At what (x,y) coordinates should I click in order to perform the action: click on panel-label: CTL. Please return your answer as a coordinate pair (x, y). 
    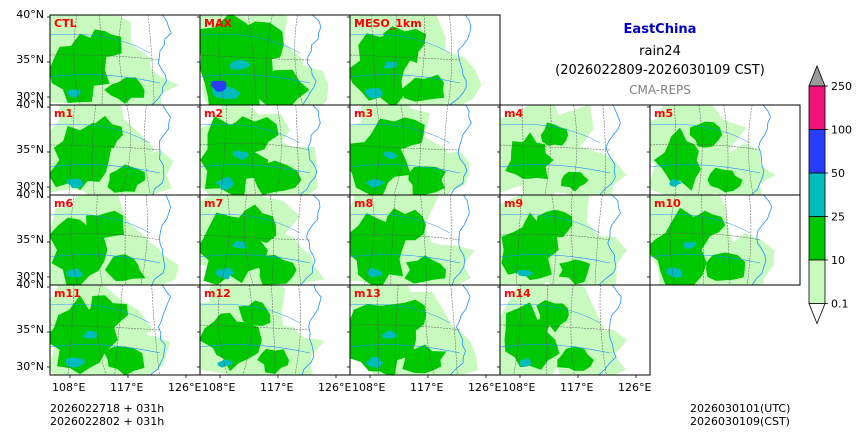
    Looking at the image, I should click on (65, 23).